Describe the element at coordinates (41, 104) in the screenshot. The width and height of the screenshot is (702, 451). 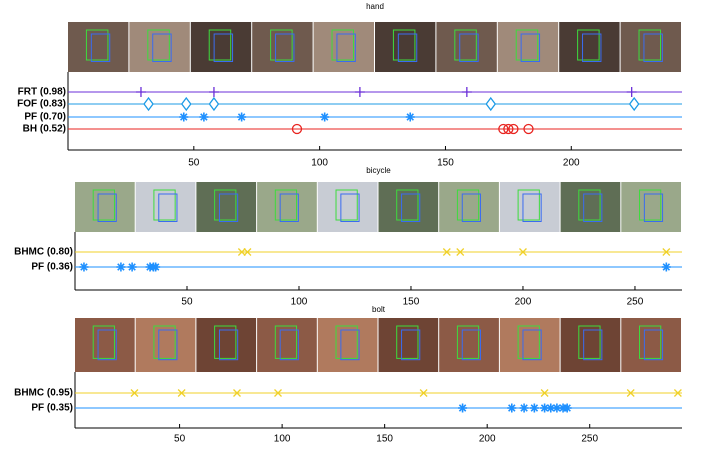
I see `series-label: FOF (0.83)` at that location.